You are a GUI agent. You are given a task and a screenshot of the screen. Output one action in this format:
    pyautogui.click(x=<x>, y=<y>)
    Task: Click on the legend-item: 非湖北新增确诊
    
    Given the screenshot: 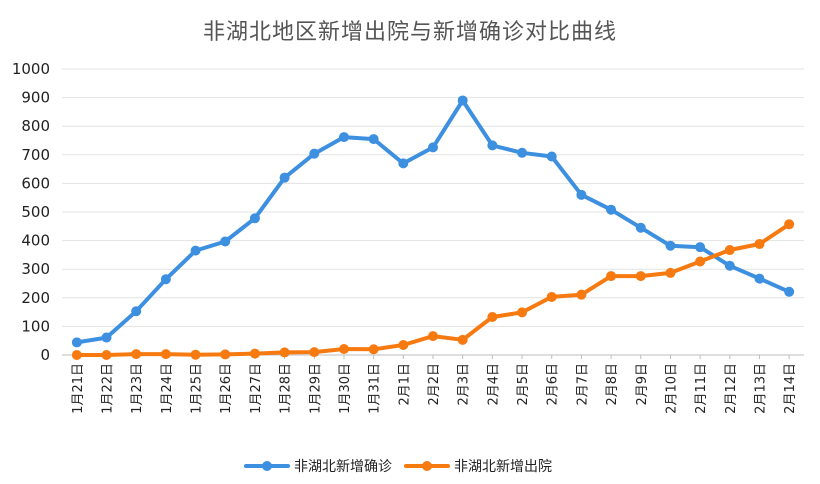 What is the action you would take?
    pyautogui.click(x=318, y=467)
    